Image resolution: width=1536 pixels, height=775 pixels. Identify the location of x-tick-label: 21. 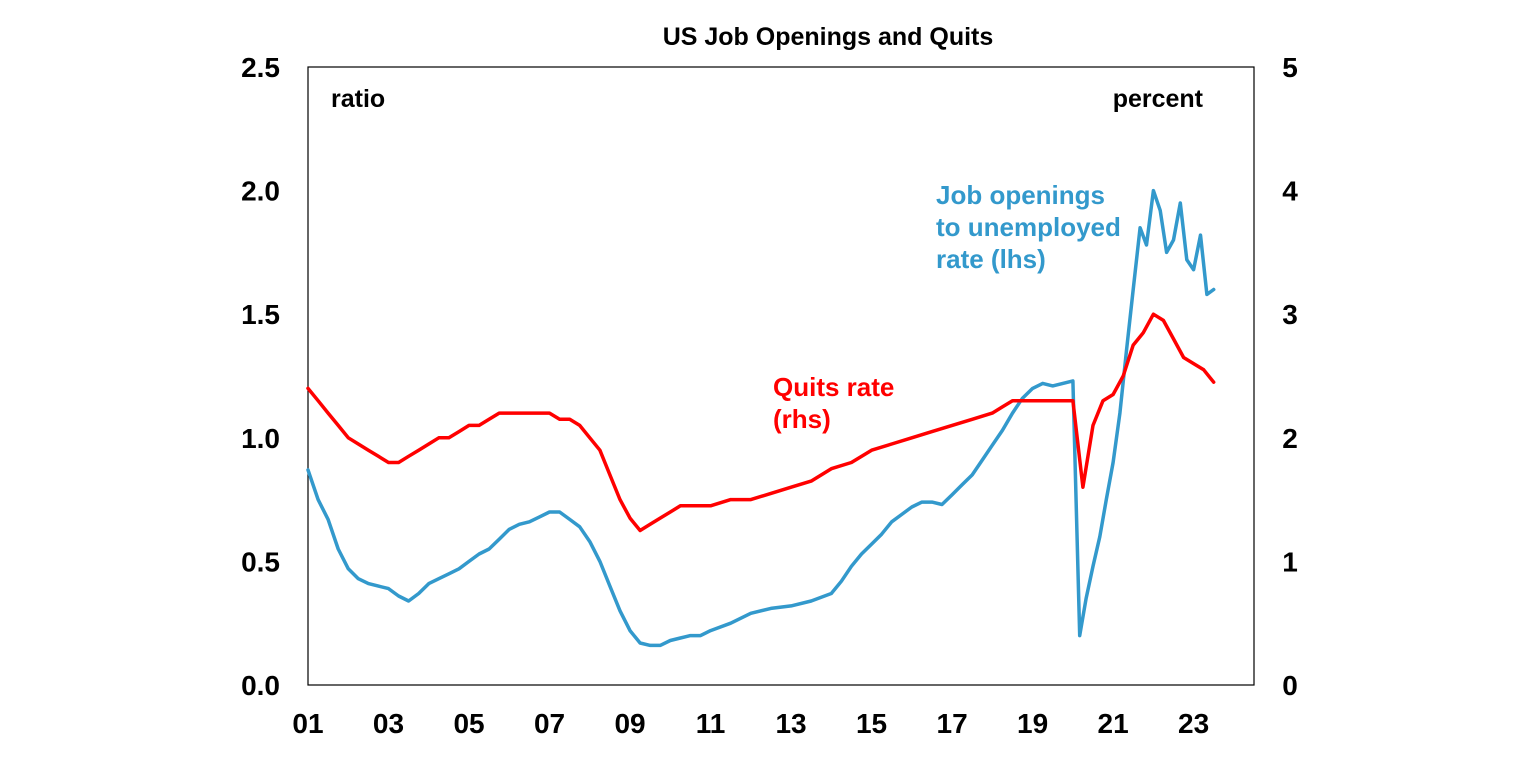
(1113, 723).